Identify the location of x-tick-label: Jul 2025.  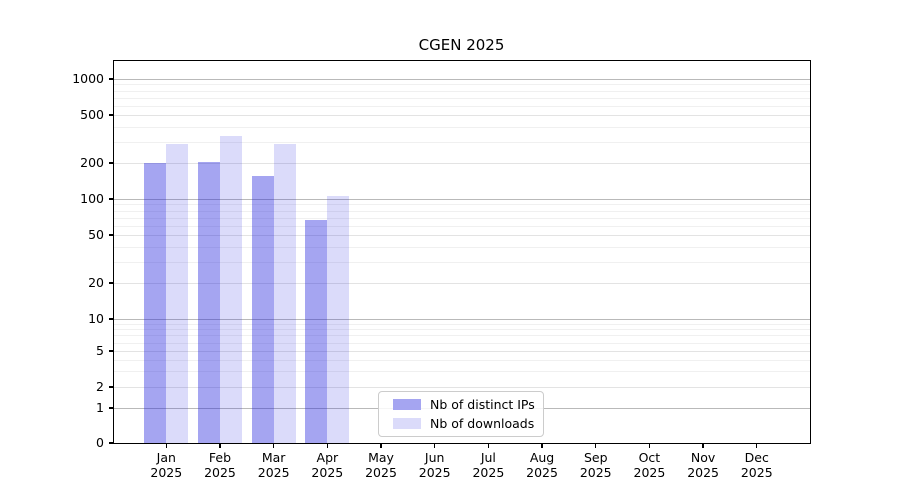
(488, 465).